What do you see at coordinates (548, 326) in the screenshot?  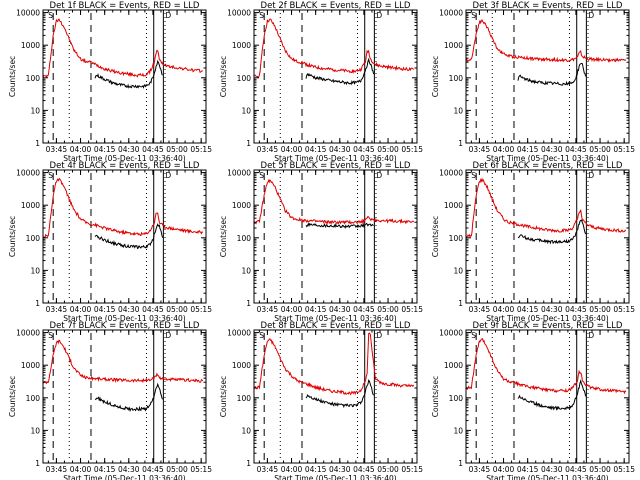 I see `panel-title: Det 9f BLACK = Events, RED = LLD` at bounding box center [548, 326].